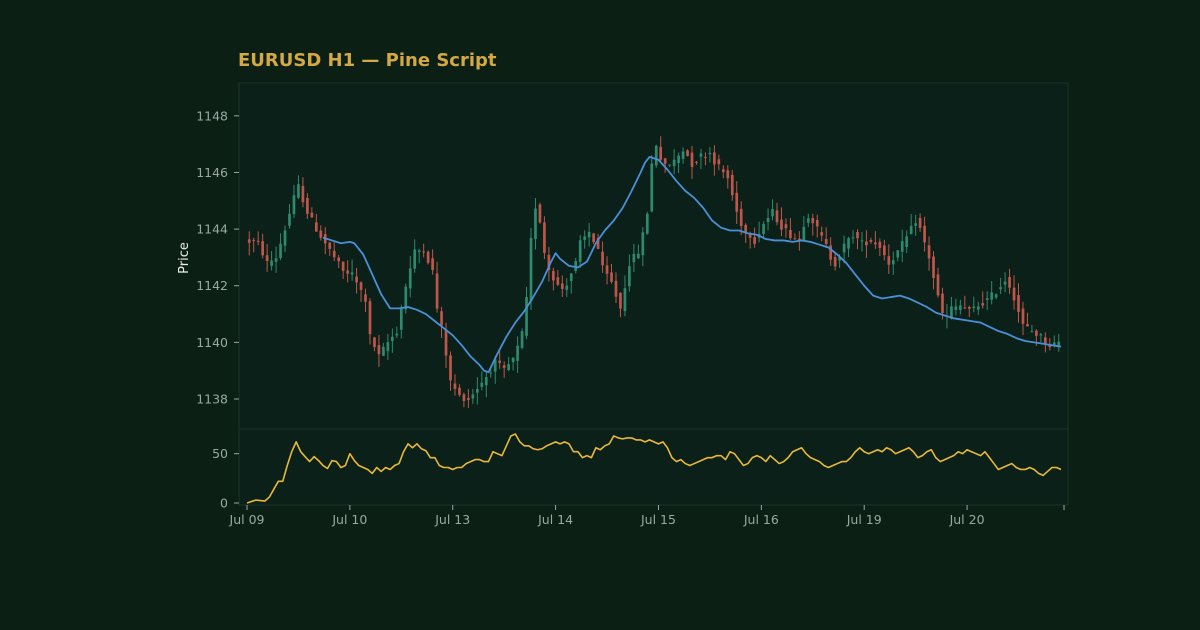  Describe the element at coordinates (654, 468) in the screenshot. I see `indicator-line` at that location.